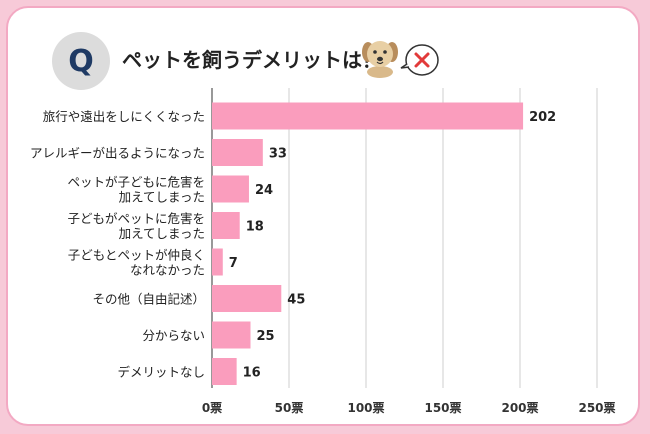 The height and width of the screenshot is (434, 650). I want to click on category-label: 旅行や遠出をしにくくなった, so click(124, 116).